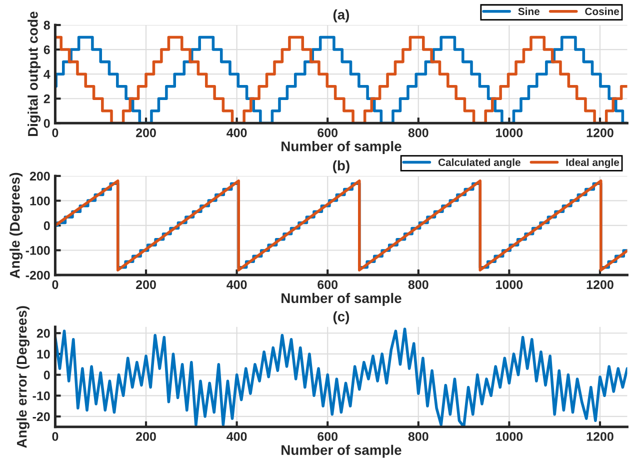 The height and width of the screenshot is (463, 642). What do you see at coordinates (602, 11) in the screenshot?
I see `legend-label: Cosine` at bounding box center [602, 11].